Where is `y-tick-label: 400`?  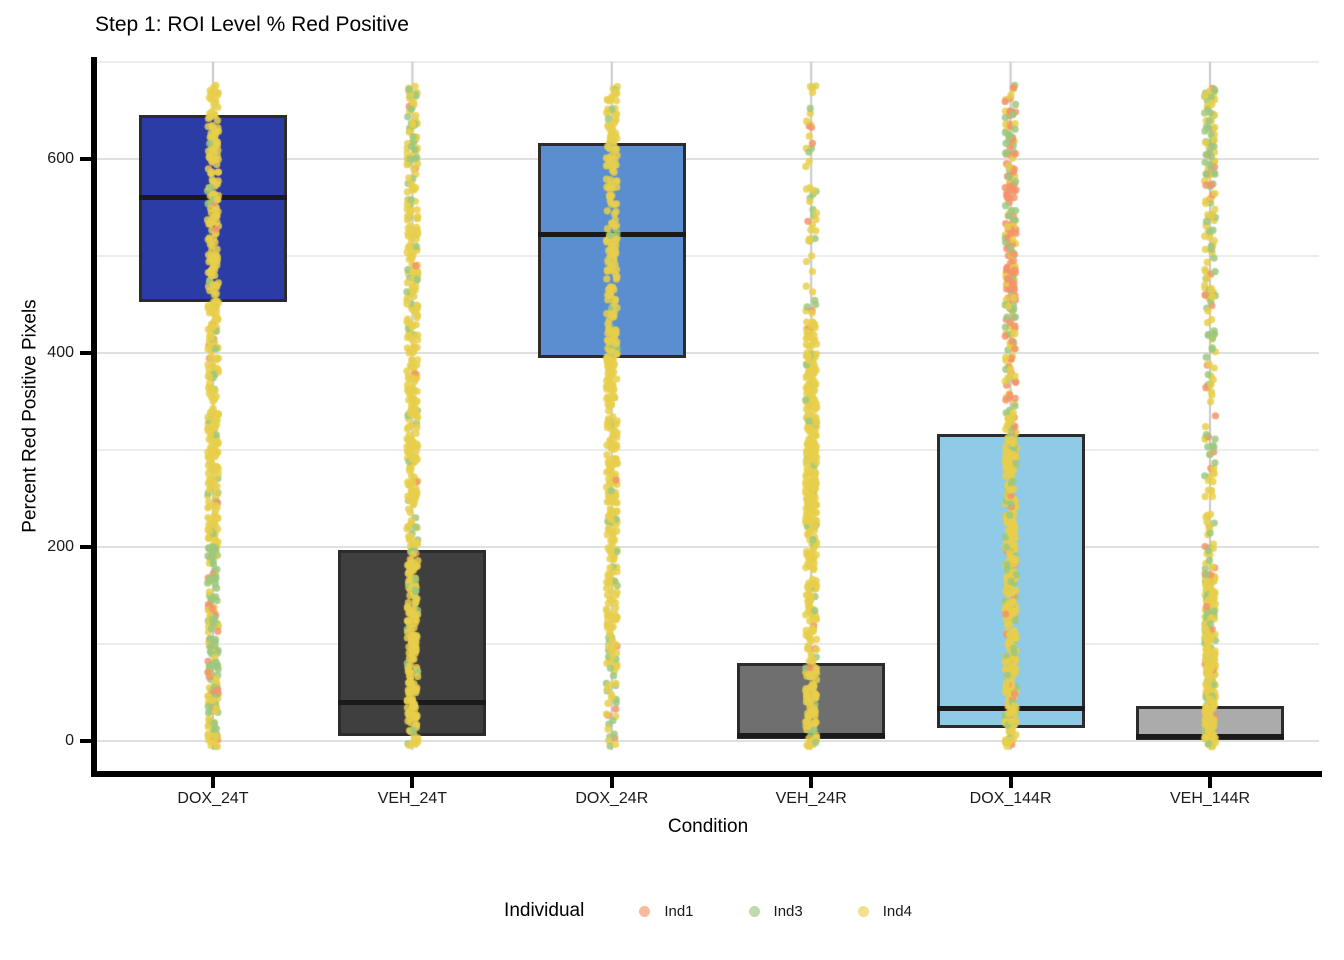
y-tick-label: 400 is located at coordinates (60, 352).